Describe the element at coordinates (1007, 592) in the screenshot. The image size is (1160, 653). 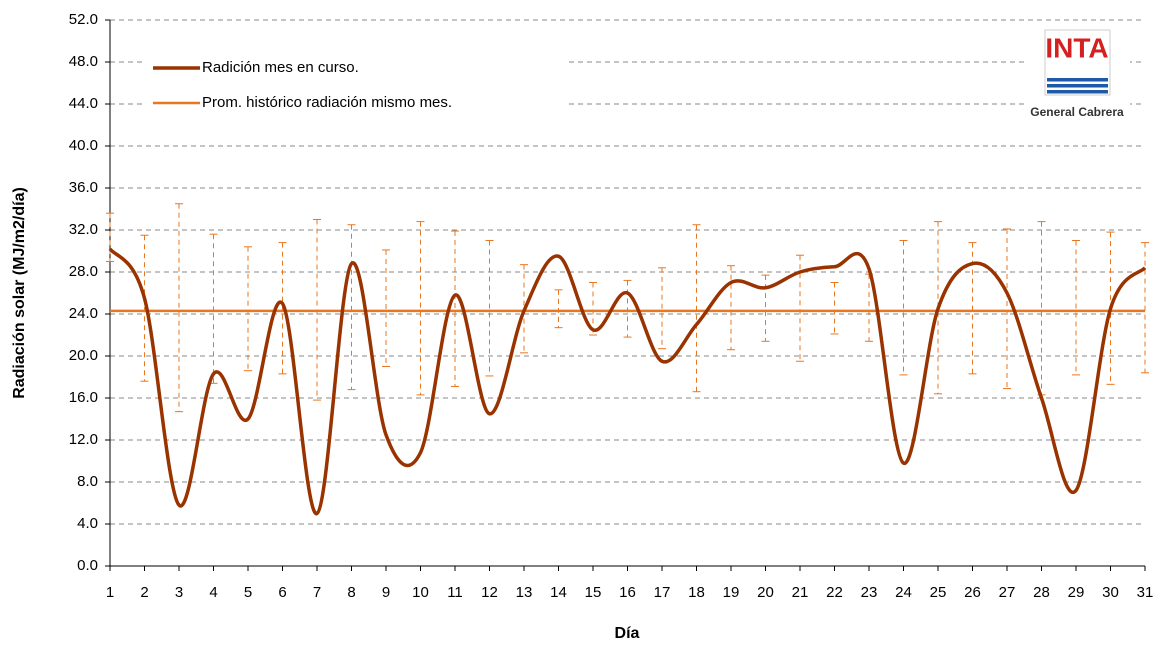
I see `x-tick-label: 27` at that location.